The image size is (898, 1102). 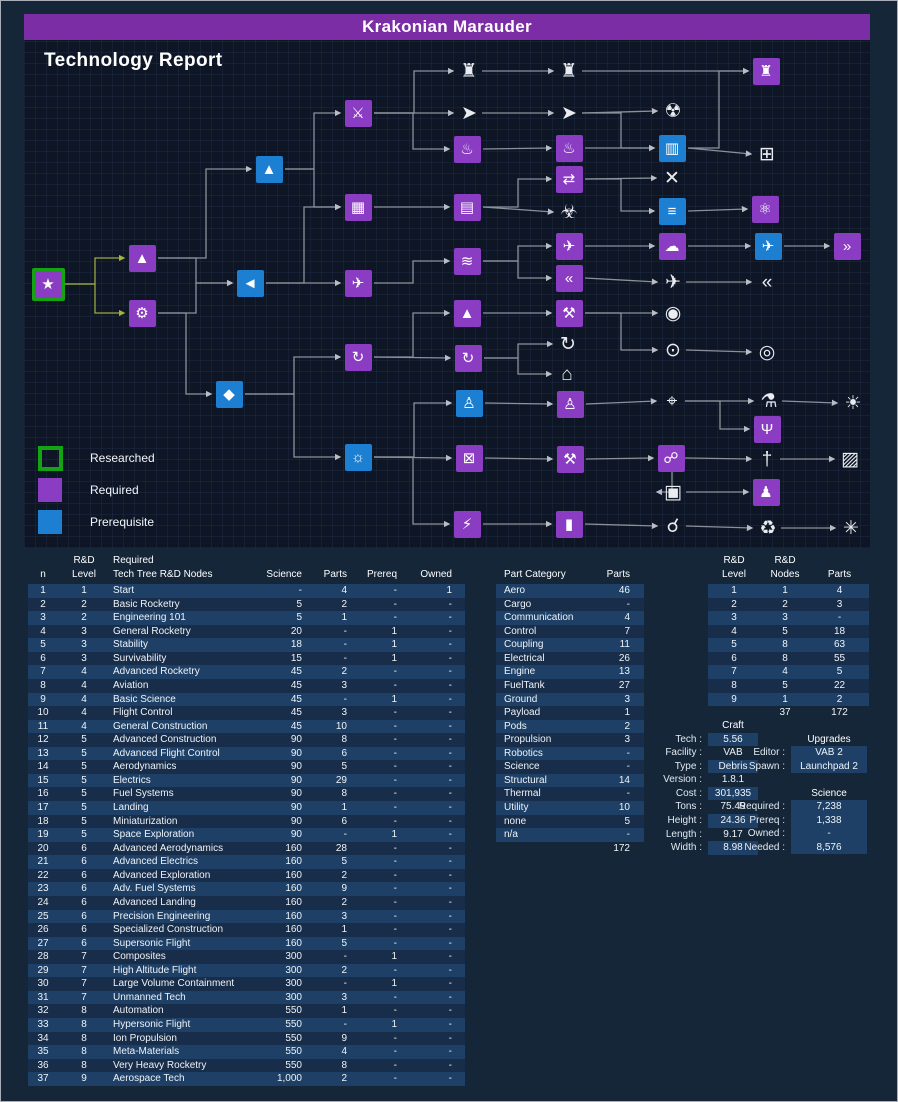 What do you see at coordinates (145, 821) in the screenshot?
I see `table-cell: Miniaturization` at bounding box center [145, 821].